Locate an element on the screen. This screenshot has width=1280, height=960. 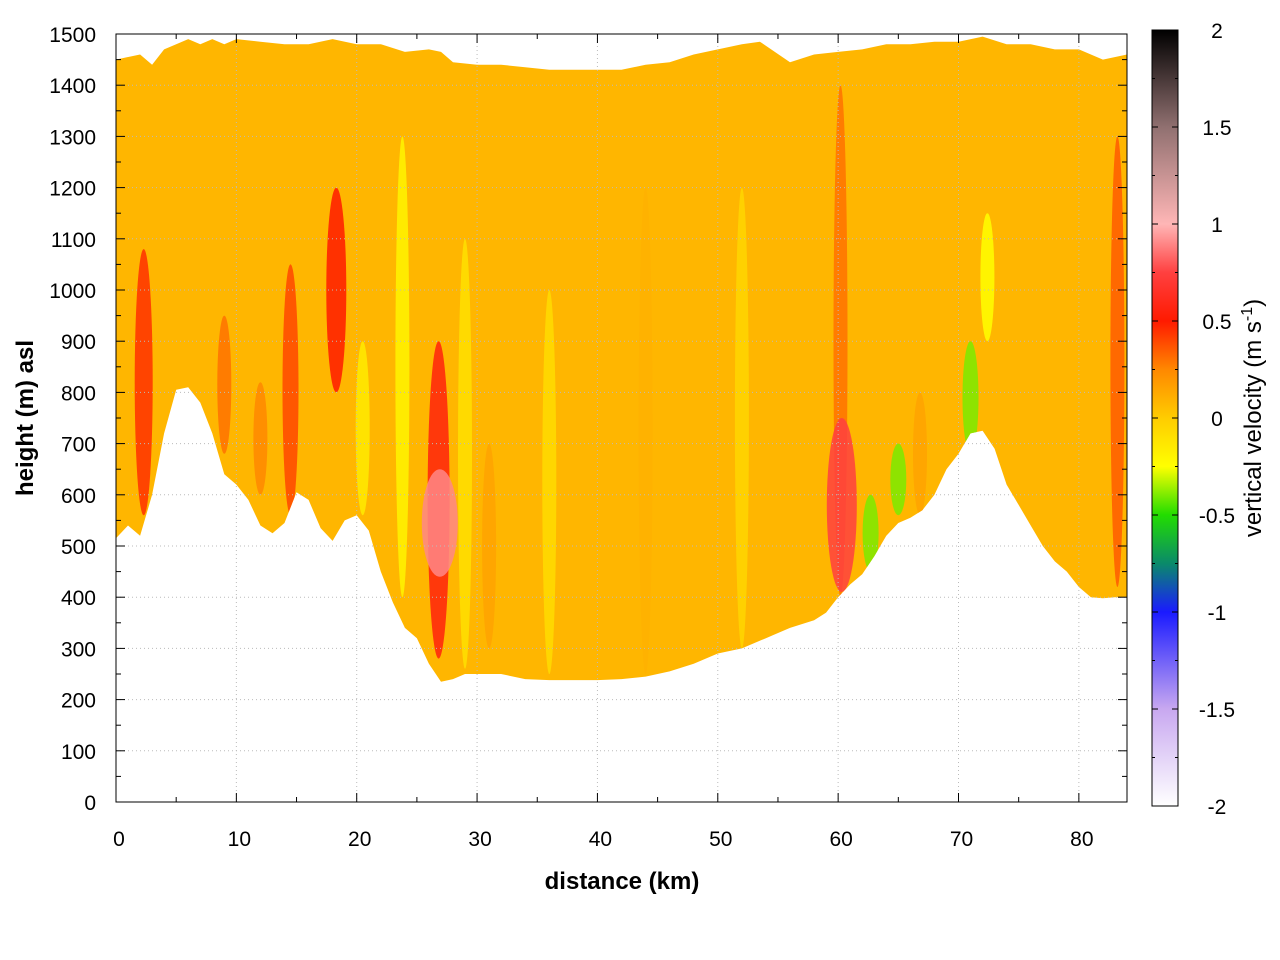
y-tick-label: 700 is located at coordinates (78, 445).